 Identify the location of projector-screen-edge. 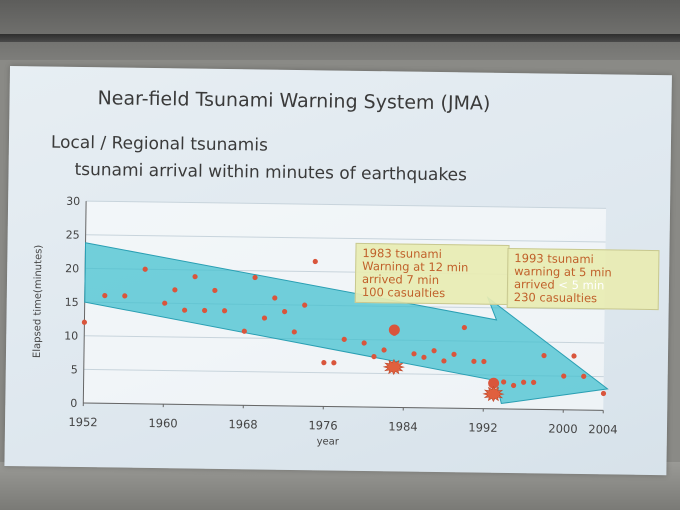
(340, 38).